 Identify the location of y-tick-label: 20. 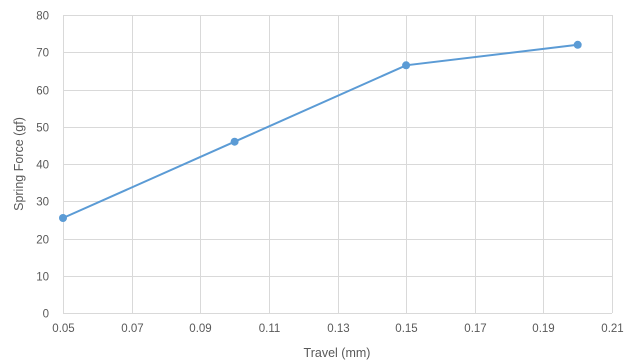
(42, 241).